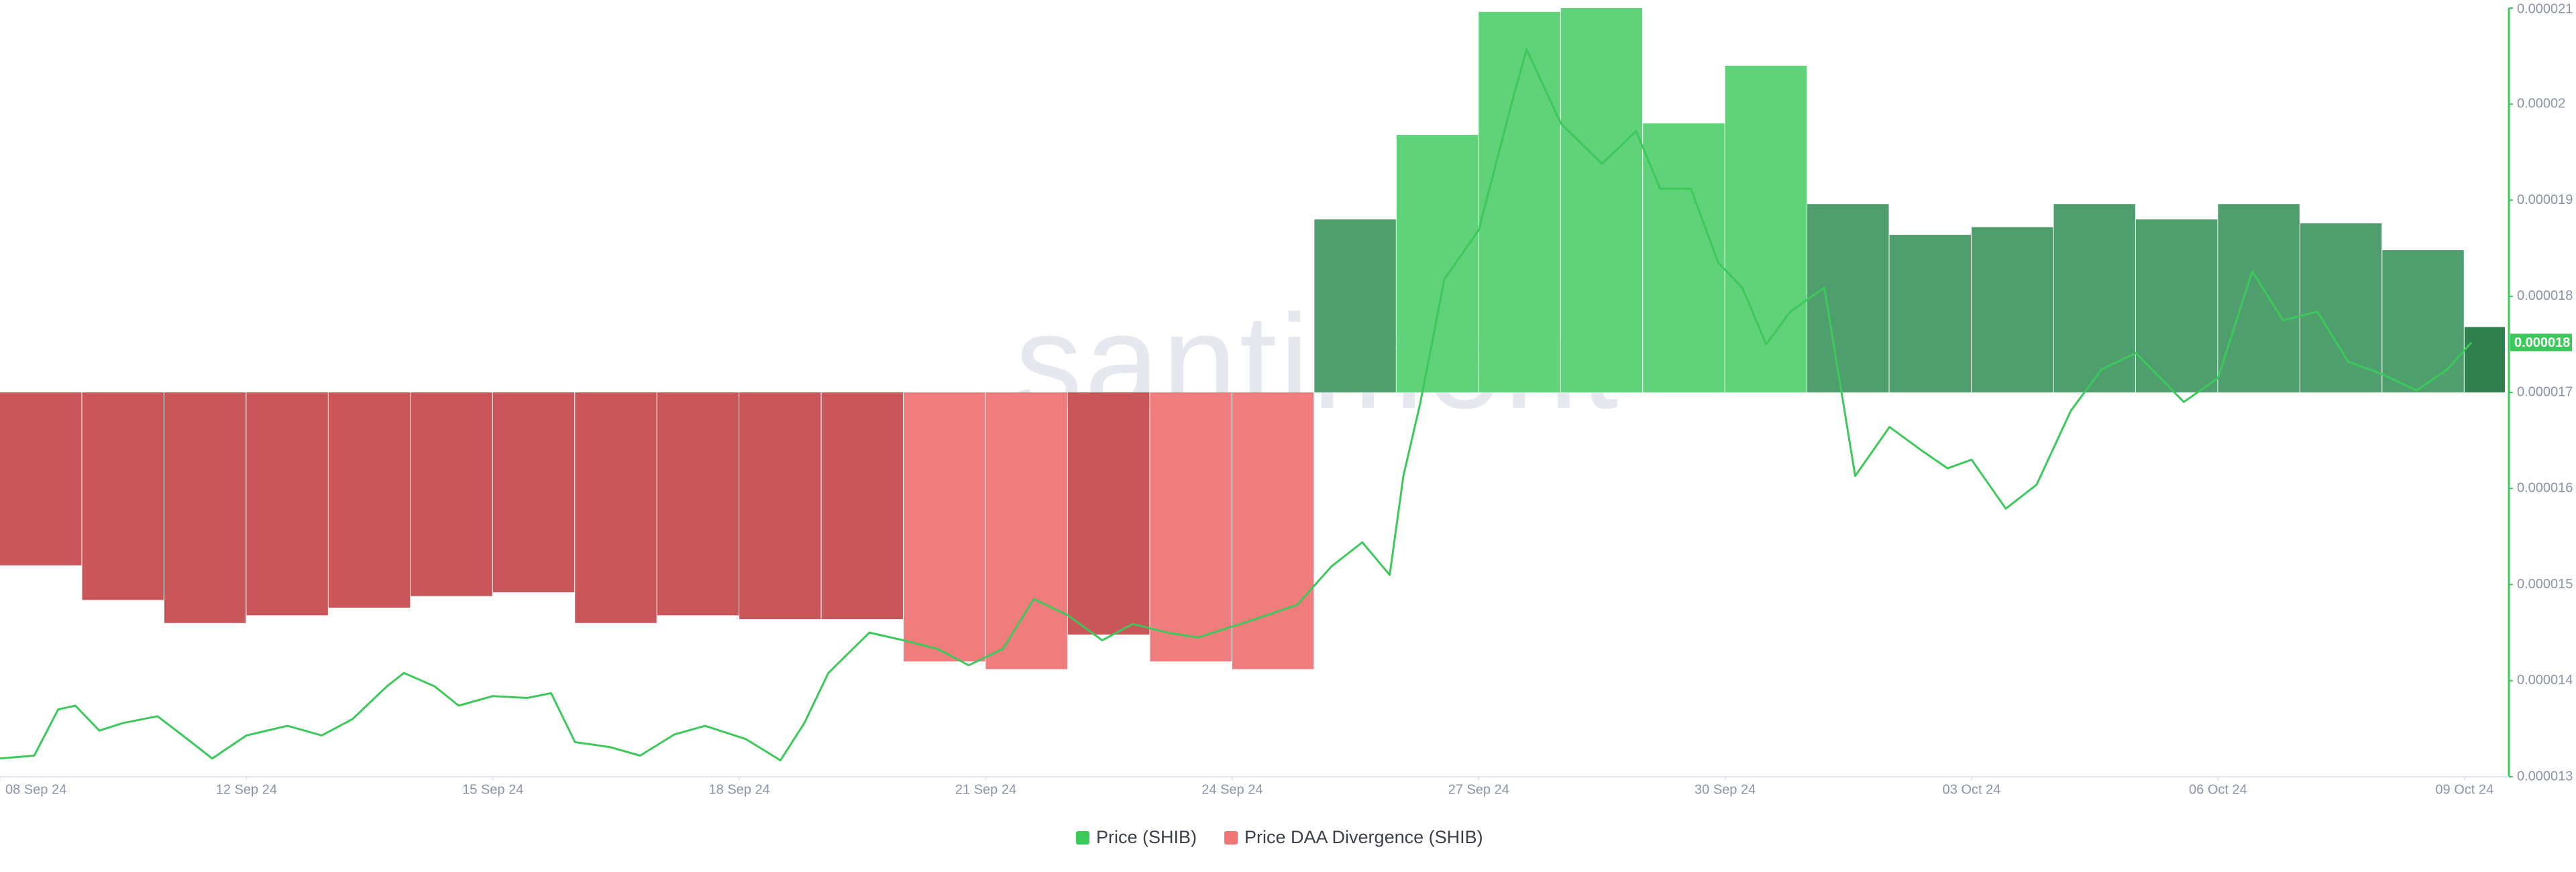  I want to click on x-tick-label: 18 Sep 24, so click(739, 790).